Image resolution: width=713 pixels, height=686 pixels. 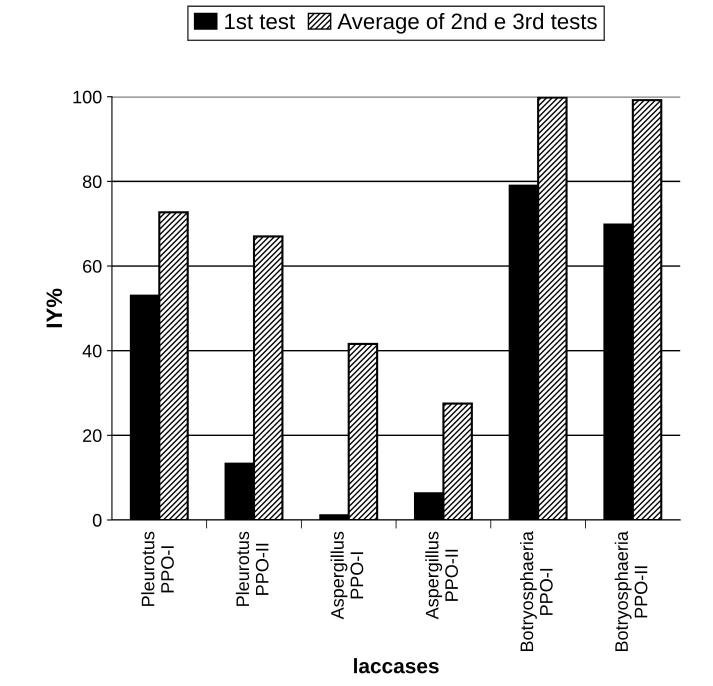 I want to click on y-axis-title: IY%, so click(x=54, y=308).